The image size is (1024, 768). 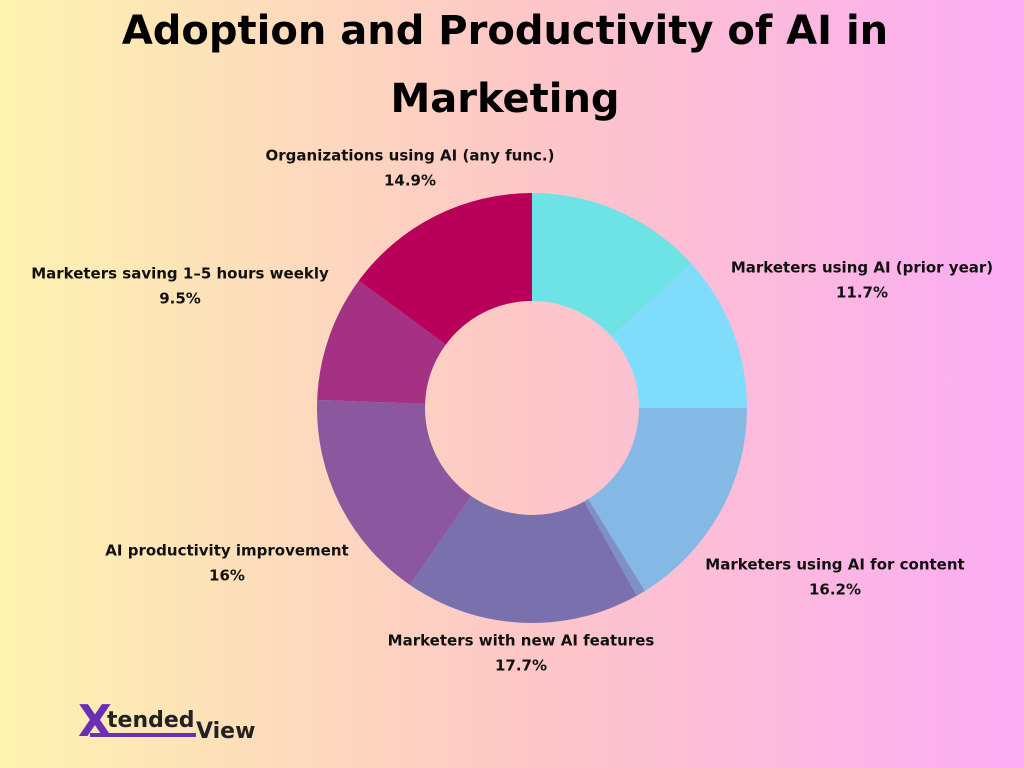 I want to click on logo-text: View, so click(x=225, y=731).